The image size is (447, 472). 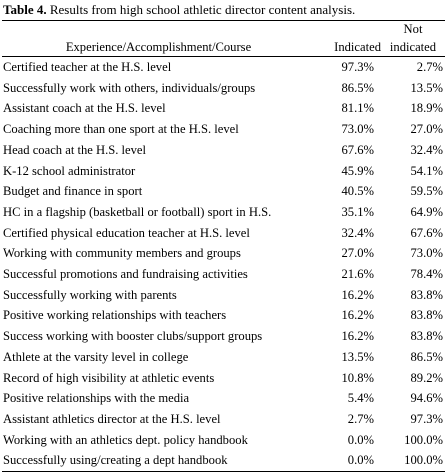 I want to click on row-indicated: 73.0%, so click(x=357, y=129).